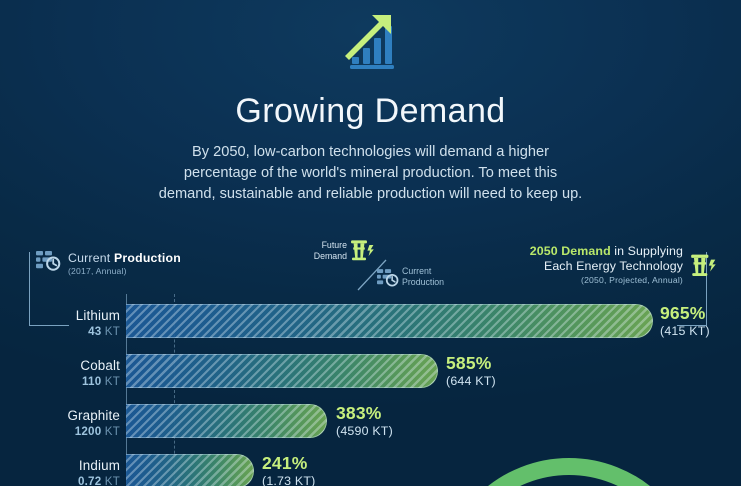 The height and width of the screenshot is (486, 741). What do you see at coordinates (126, 389) in the screenshot?
I see `axis-line-baseline` at bounding box center [126, 389].